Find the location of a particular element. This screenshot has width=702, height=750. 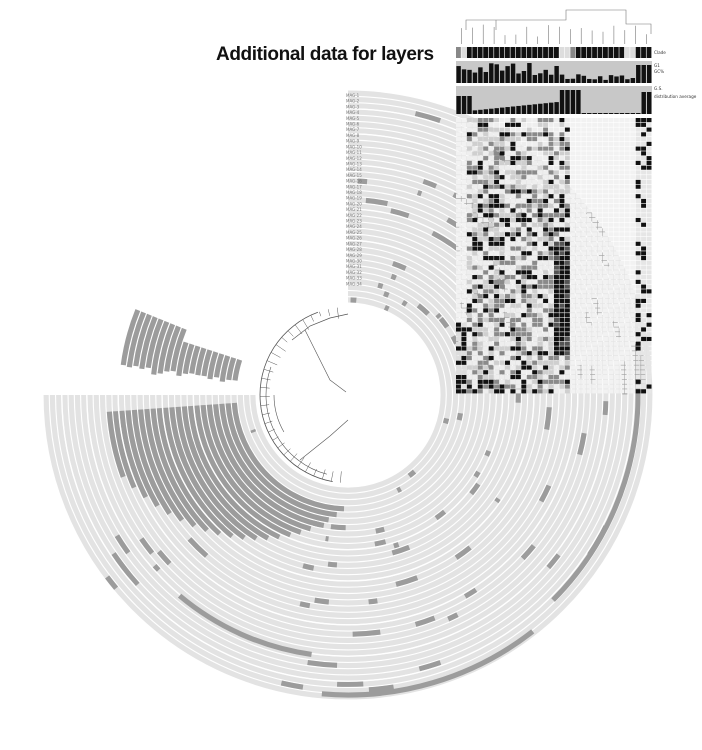

layer-label: MAG-33 is located at coordinates (354, 278).